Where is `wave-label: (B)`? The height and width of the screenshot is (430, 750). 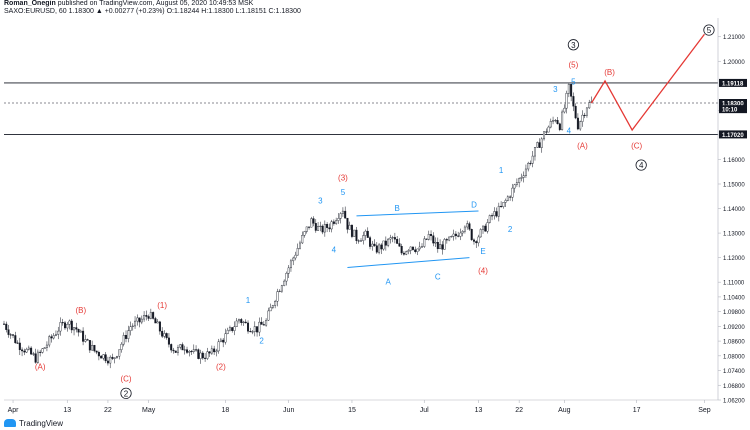
wave-label: (B) is located at coordinates (609, 72).